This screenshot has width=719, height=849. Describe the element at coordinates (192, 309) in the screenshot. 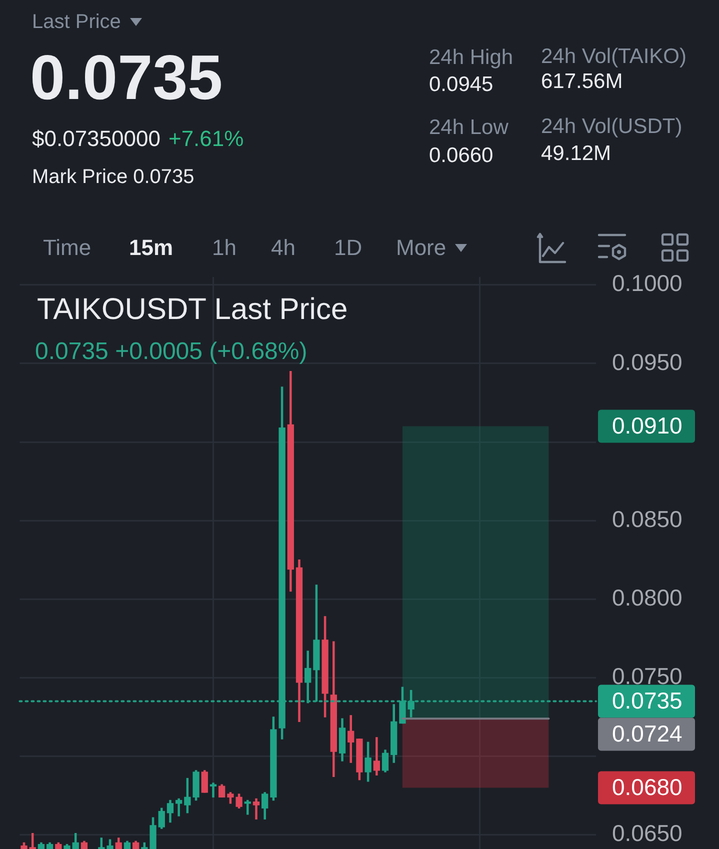

I see `text: TAIKOUSDT Last Price` at that location.